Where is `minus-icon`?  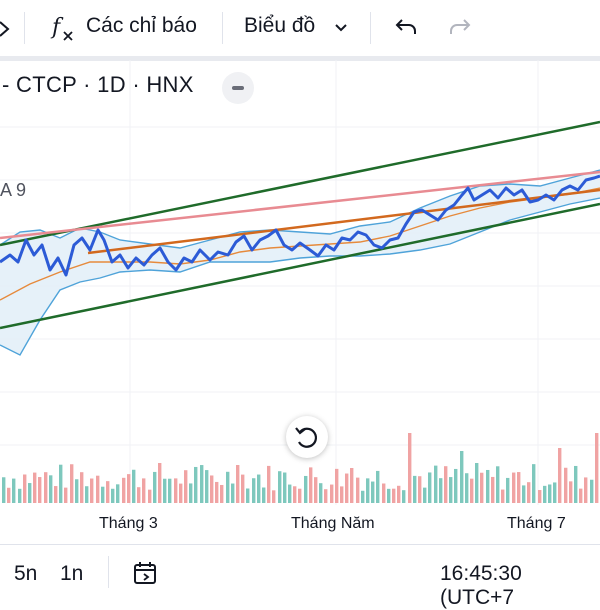
minus-icon is located at coordinates (238, 88).